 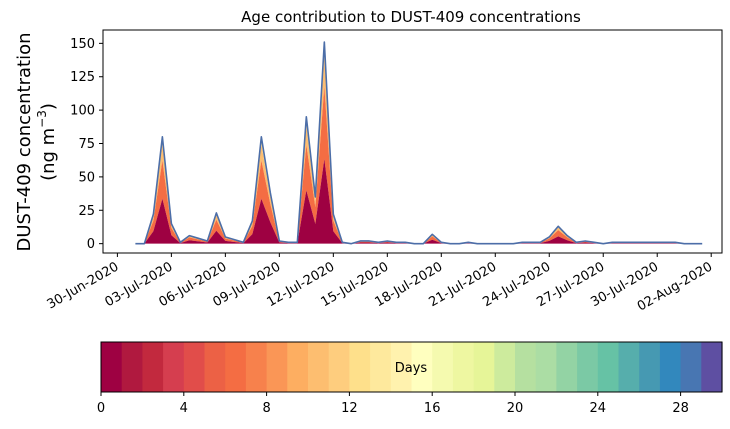 I want to click on colorbar-tick-label: 28, so click(x=680, y=408).